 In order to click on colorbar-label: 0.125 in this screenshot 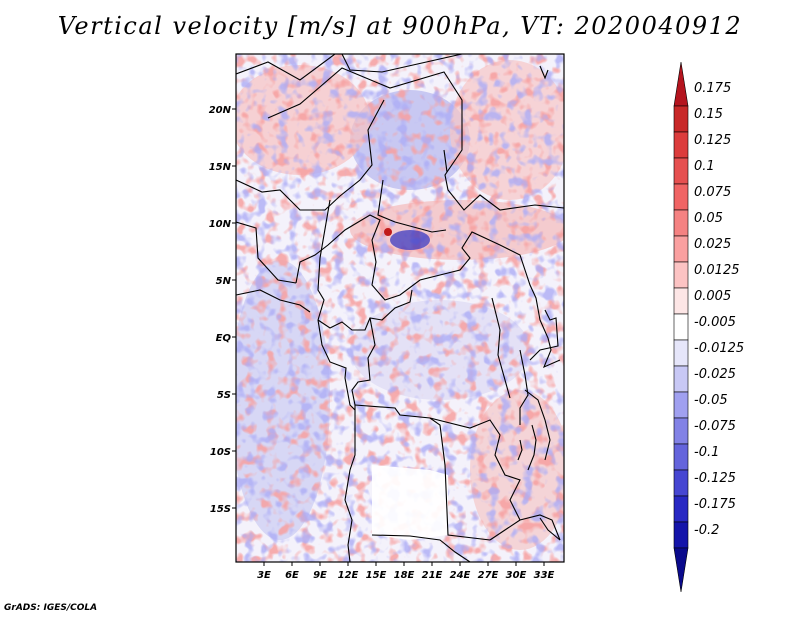, I will do `click(712, 140)`.